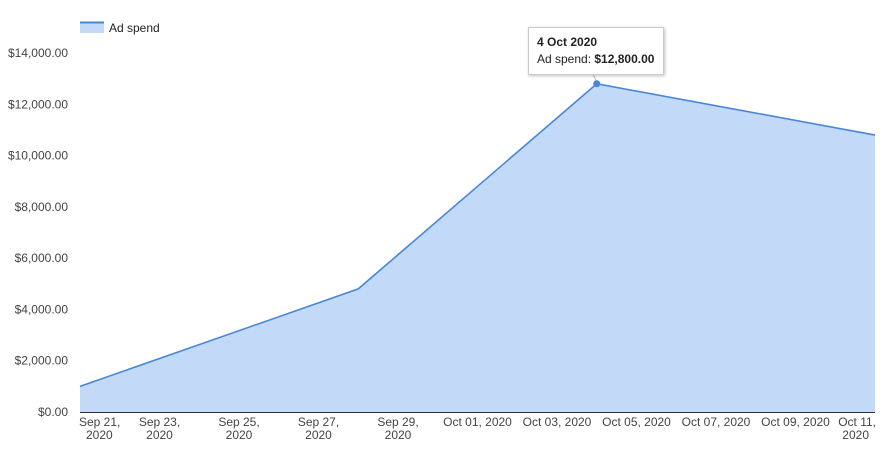 Image resolution: width=885 pixels, height=459 pixels. I want to click on x-tick-label: Oct 07, 2020, so click(716, 422).